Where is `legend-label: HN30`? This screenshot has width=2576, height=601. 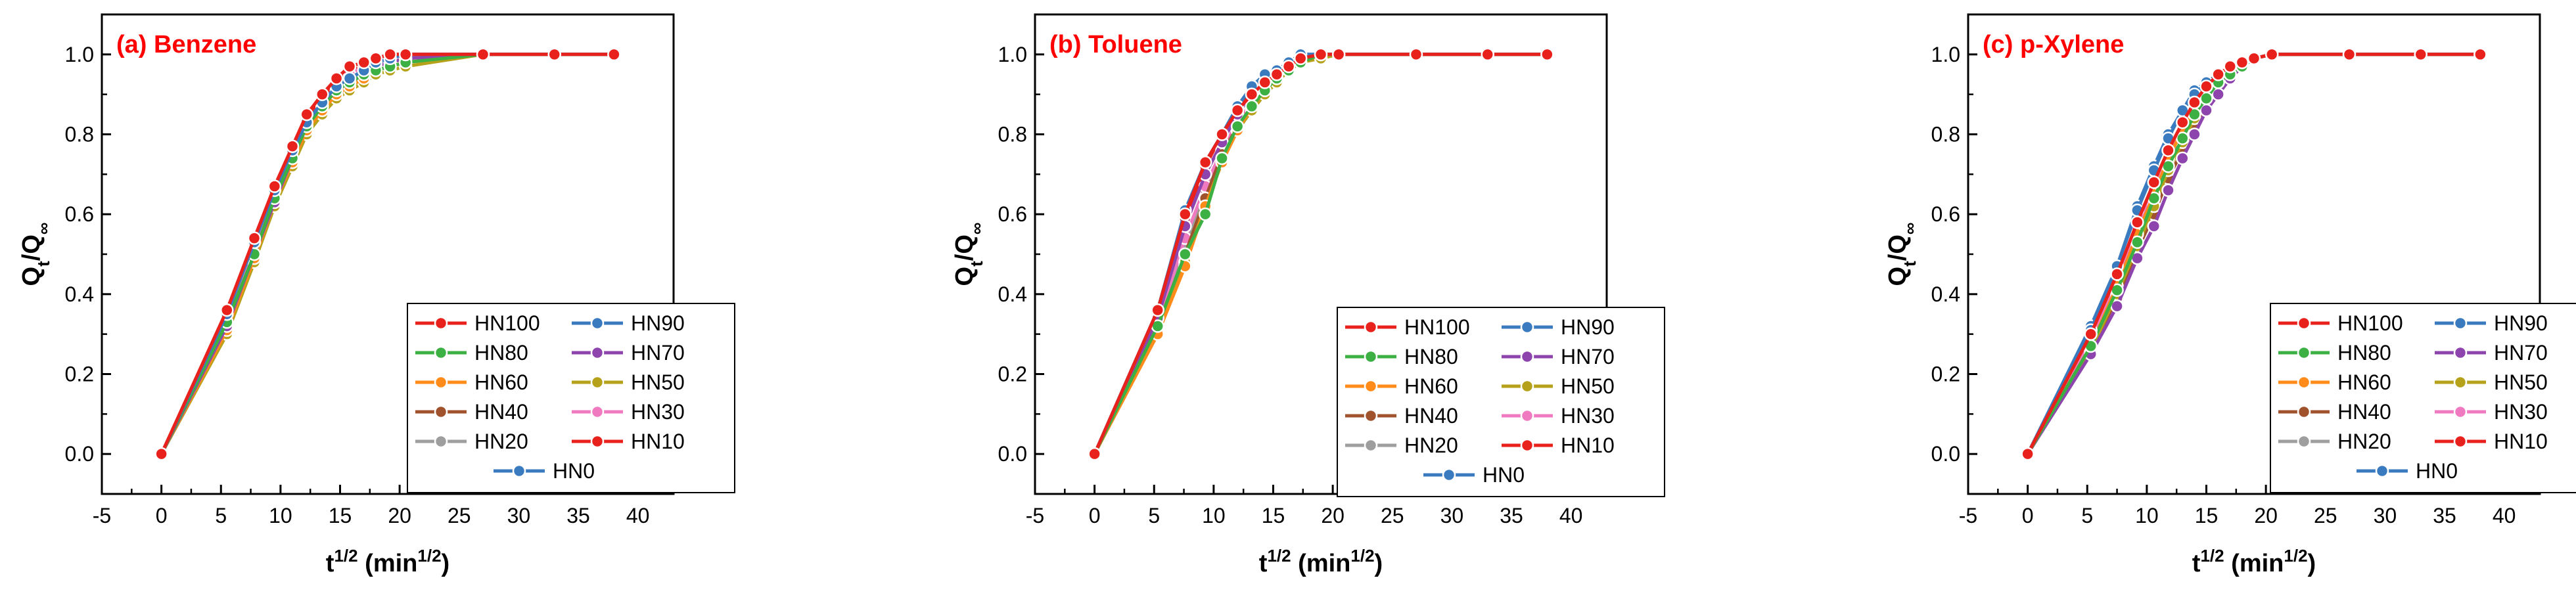 legend-label: HN30 is located at coordinates (1588, 416).